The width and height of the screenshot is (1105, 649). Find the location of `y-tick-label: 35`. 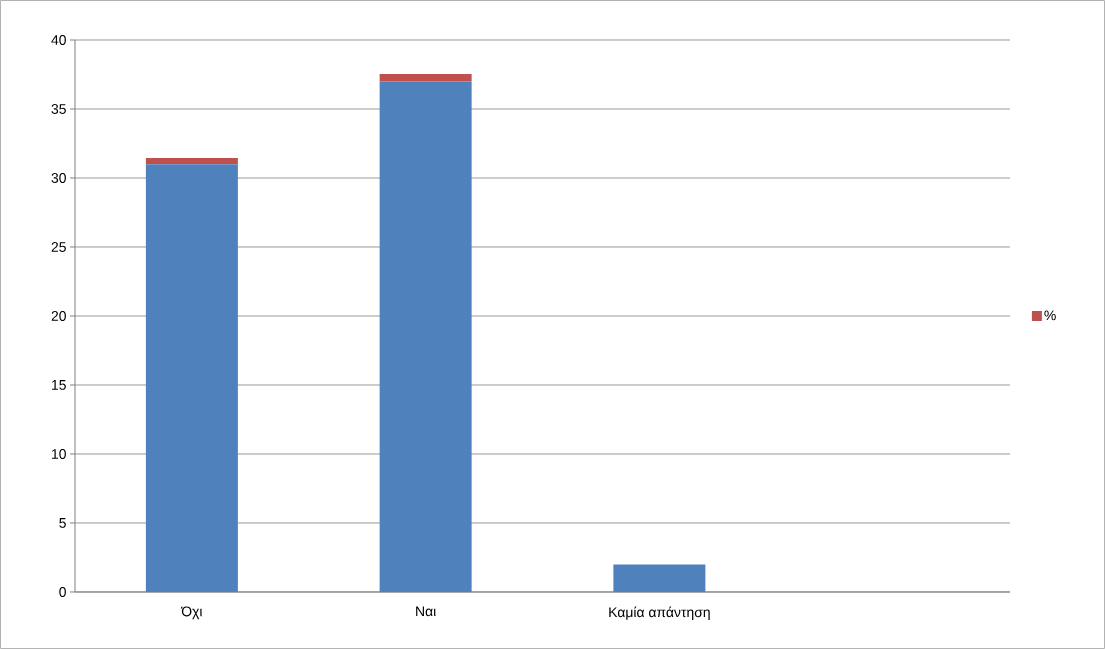

y-tick-label: 35 is located at coordinates (58, 109).